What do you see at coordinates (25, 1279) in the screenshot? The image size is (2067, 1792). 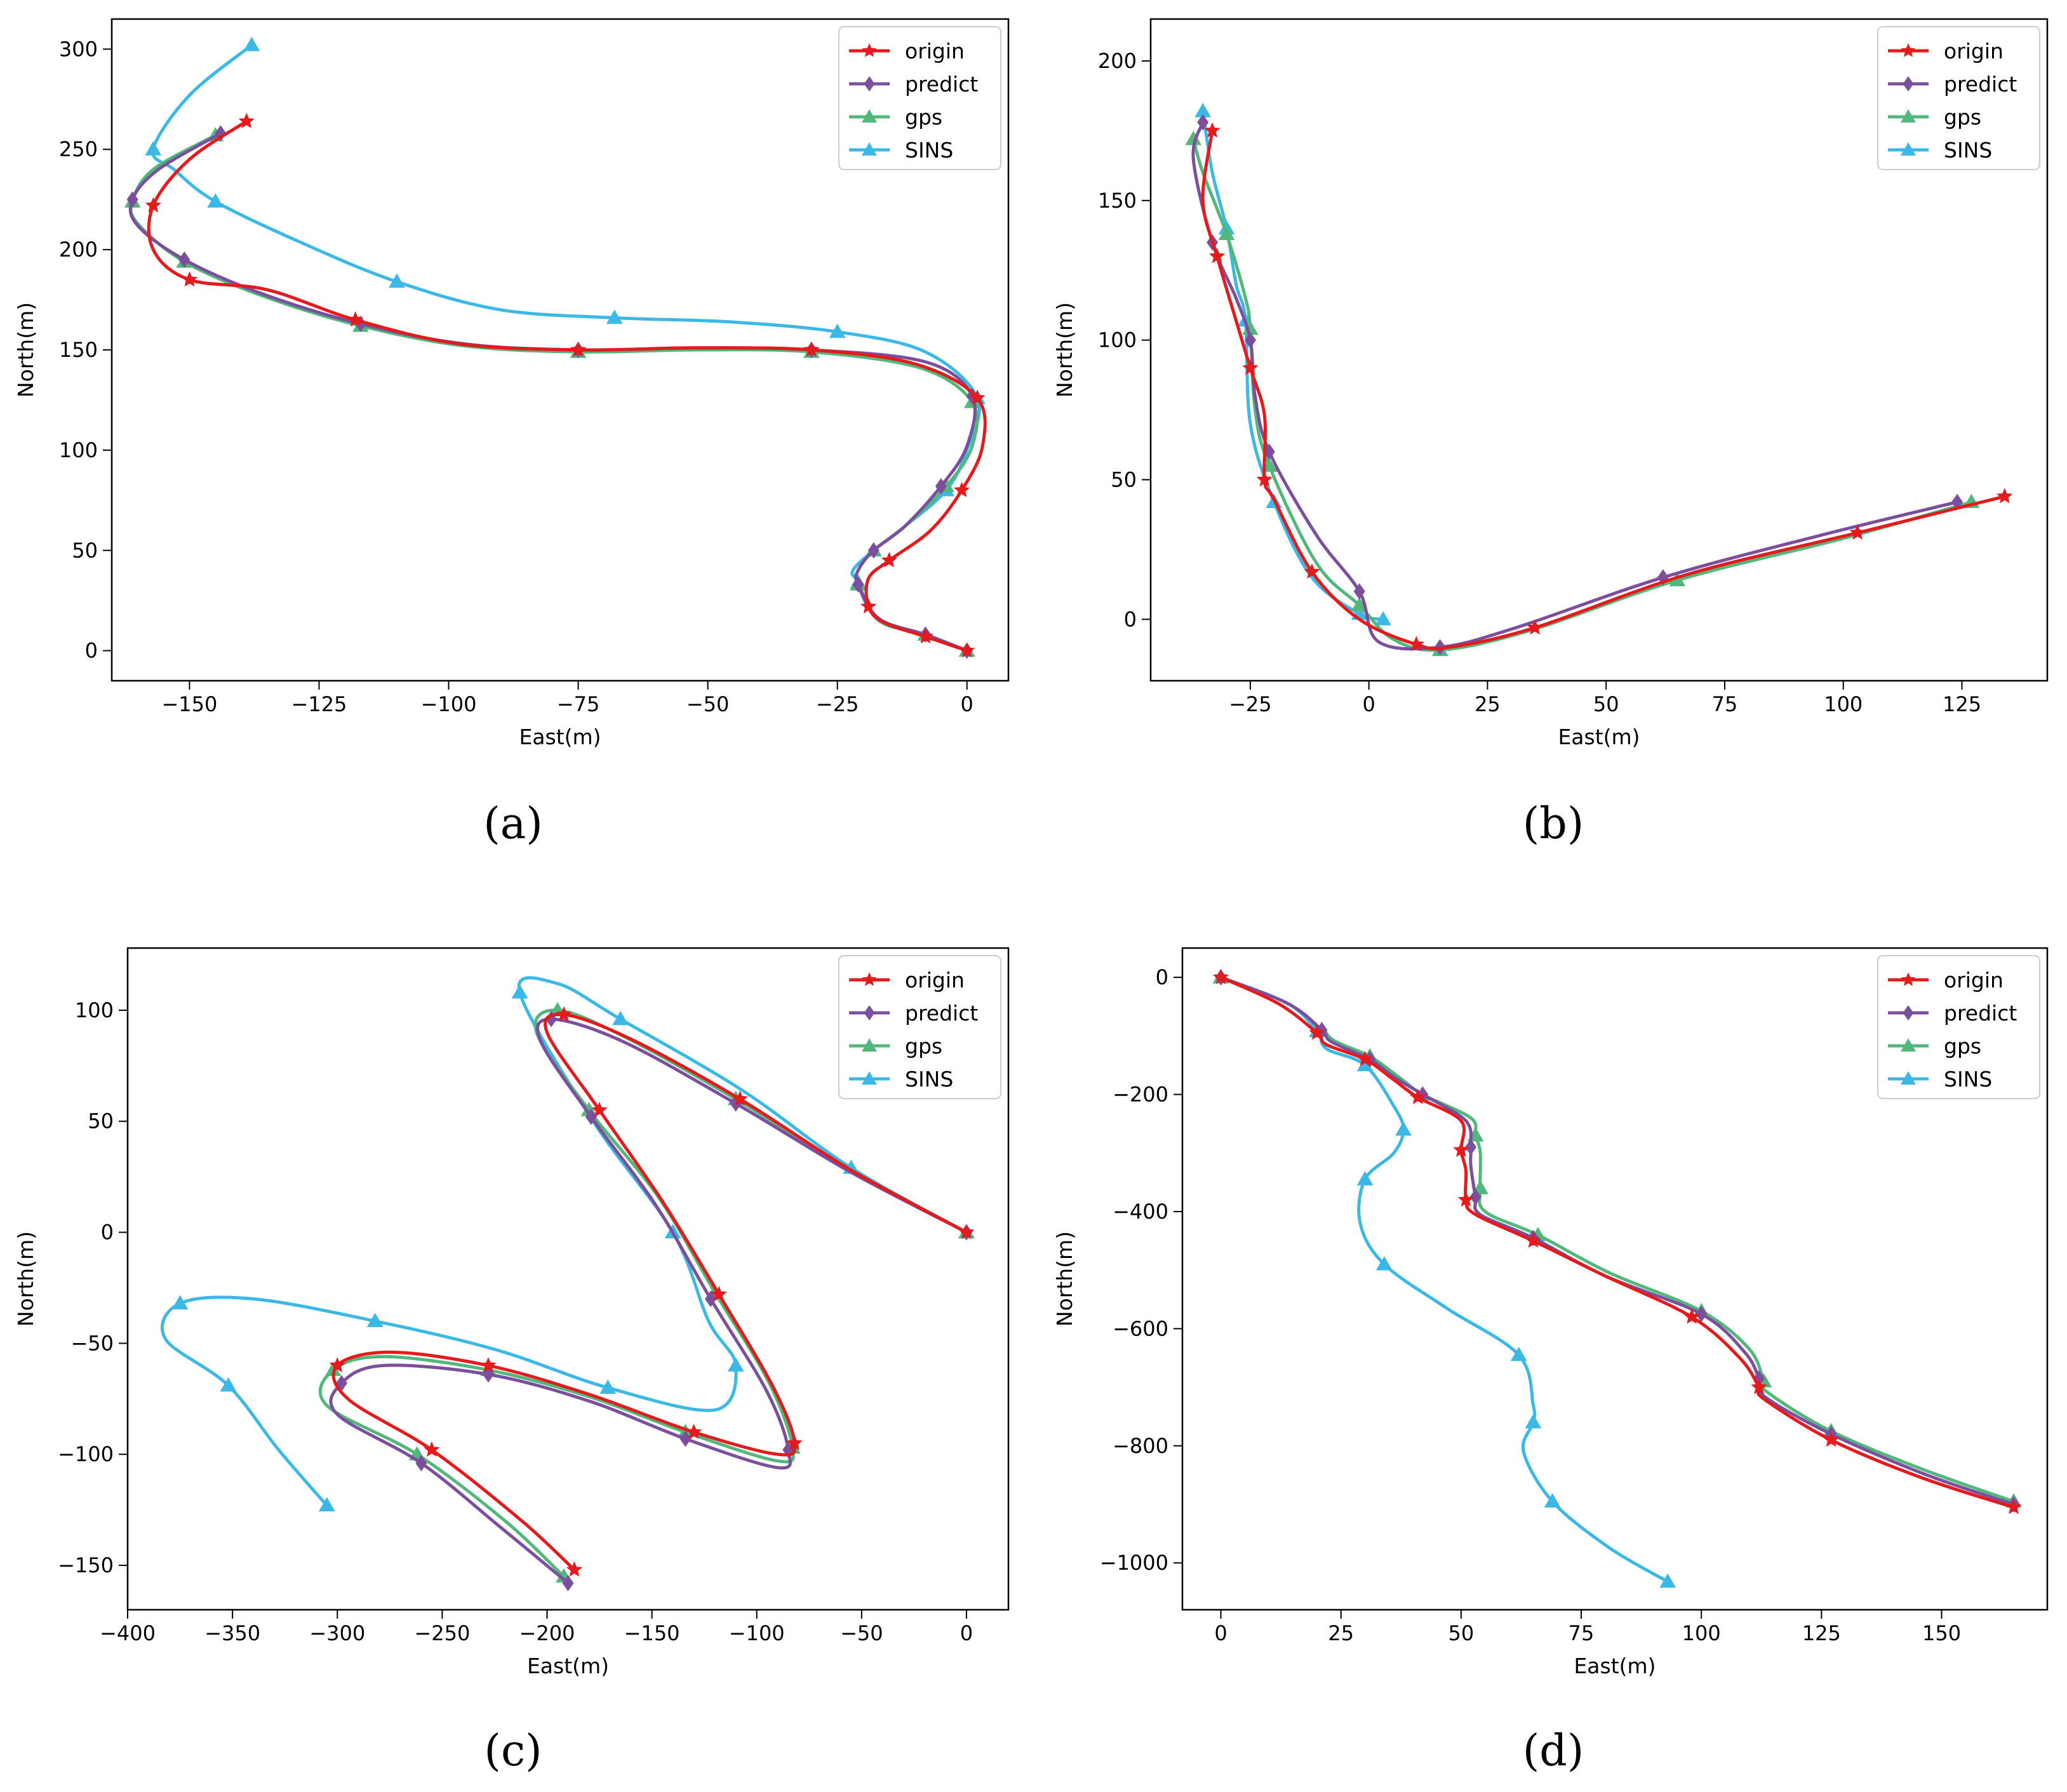 I see `y-axis-label: North(m)` at bounding box center [25, 1279].